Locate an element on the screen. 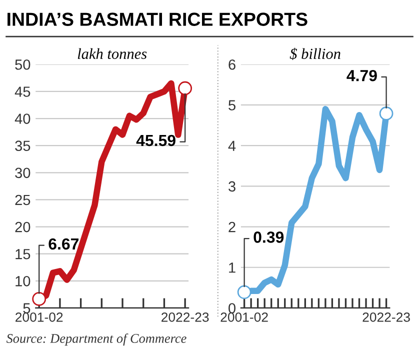 This screenshot has width=419, height=348. chart-subtitle: $ billion is located at coordinates (315, 54).